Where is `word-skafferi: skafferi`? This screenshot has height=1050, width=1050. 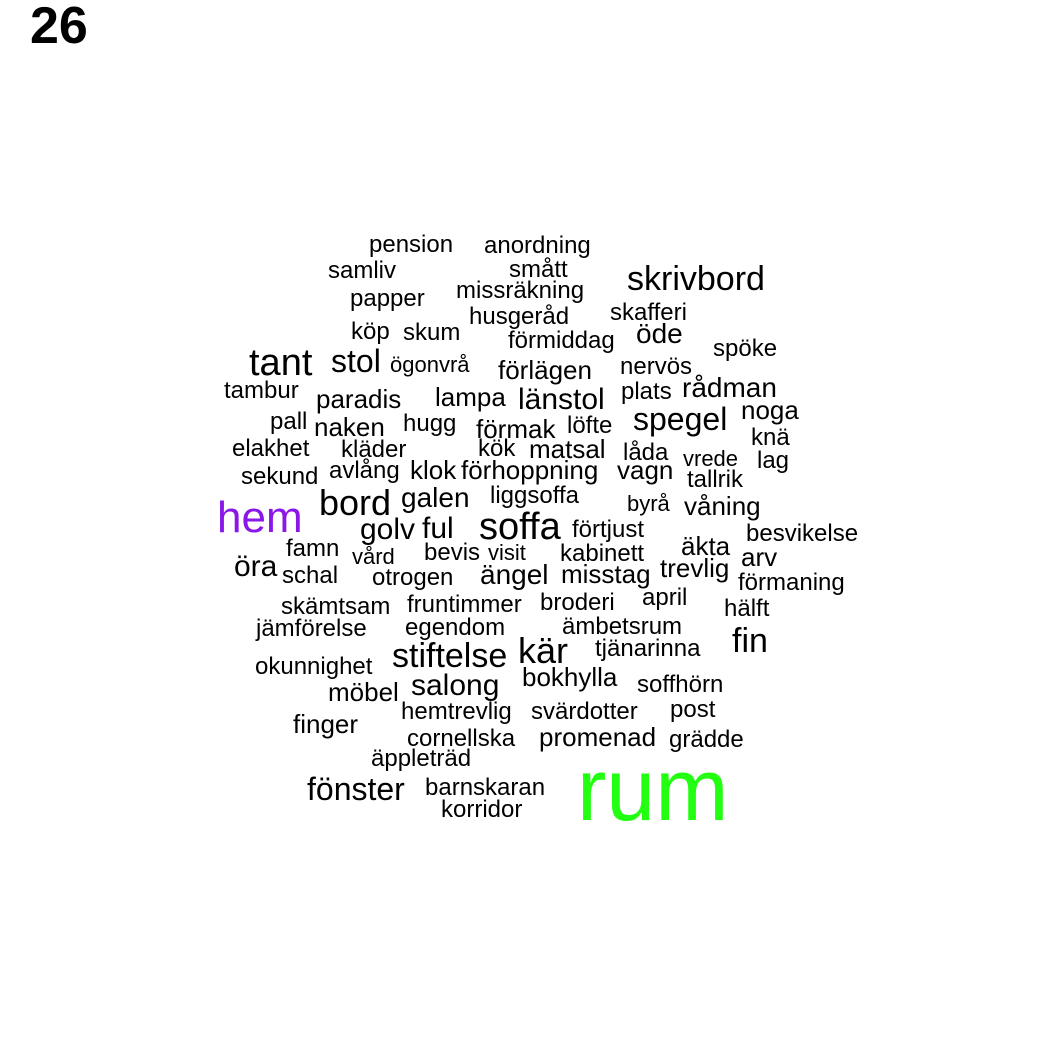
word-skafferi: skafferi is located at coordinates (648, 312).